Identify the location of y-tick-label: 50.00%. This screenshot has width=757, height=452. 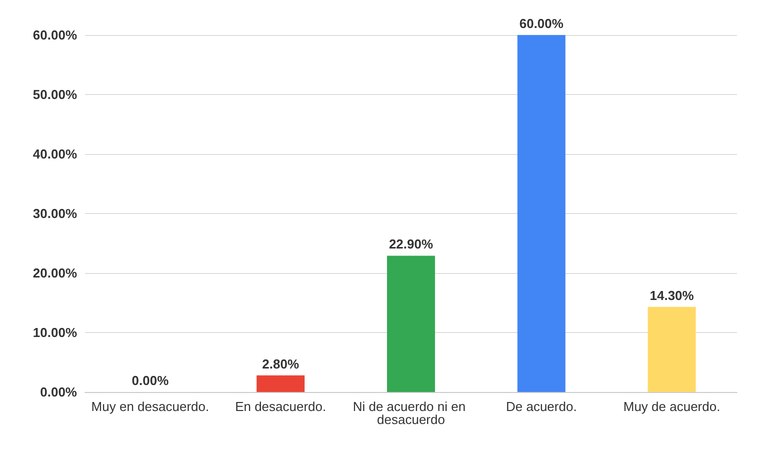
(55, 94).